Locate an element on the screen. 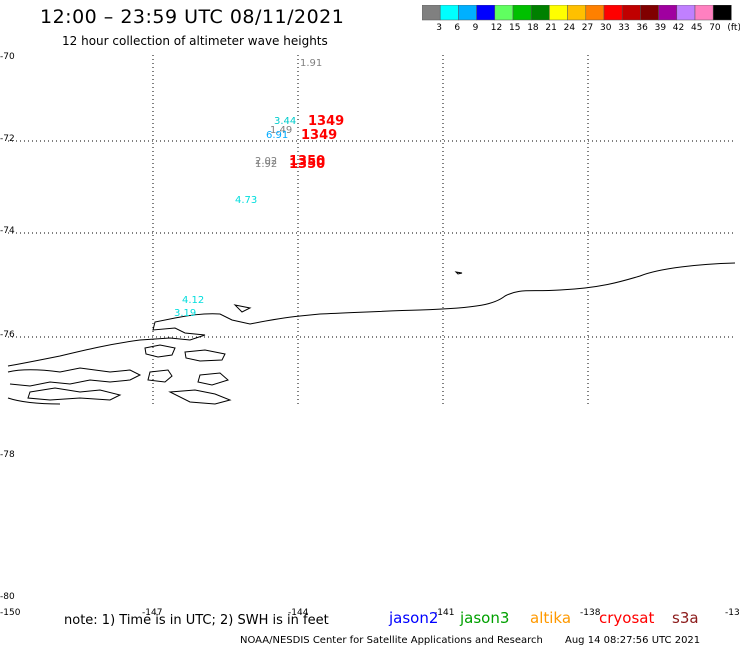  latitude-label: -78 is located at coordinates (7, 455).